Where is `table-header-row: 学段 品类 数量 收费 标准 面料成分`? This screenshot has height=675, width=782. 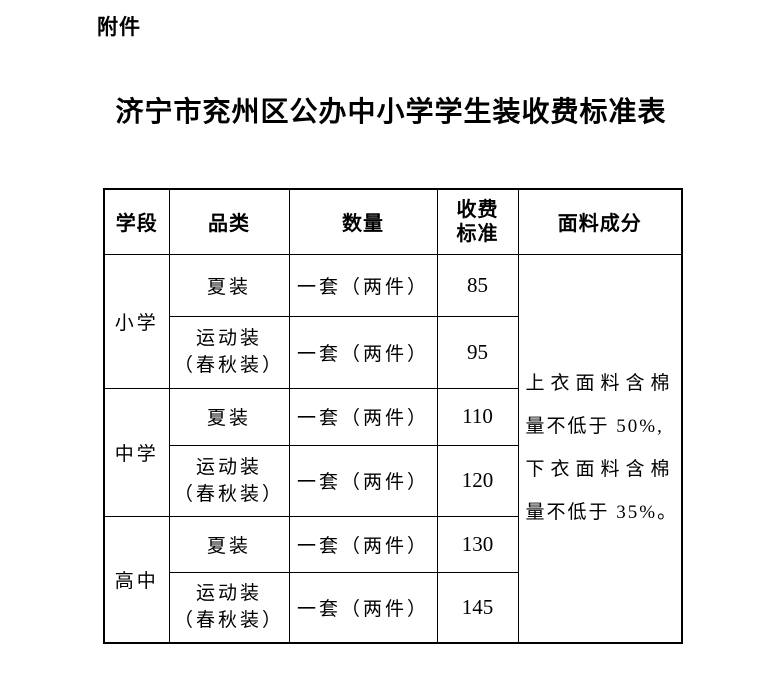
table-header-row: 学段 品类 数量 收费 标准 面料成分 is located at coordinates (393, 221).